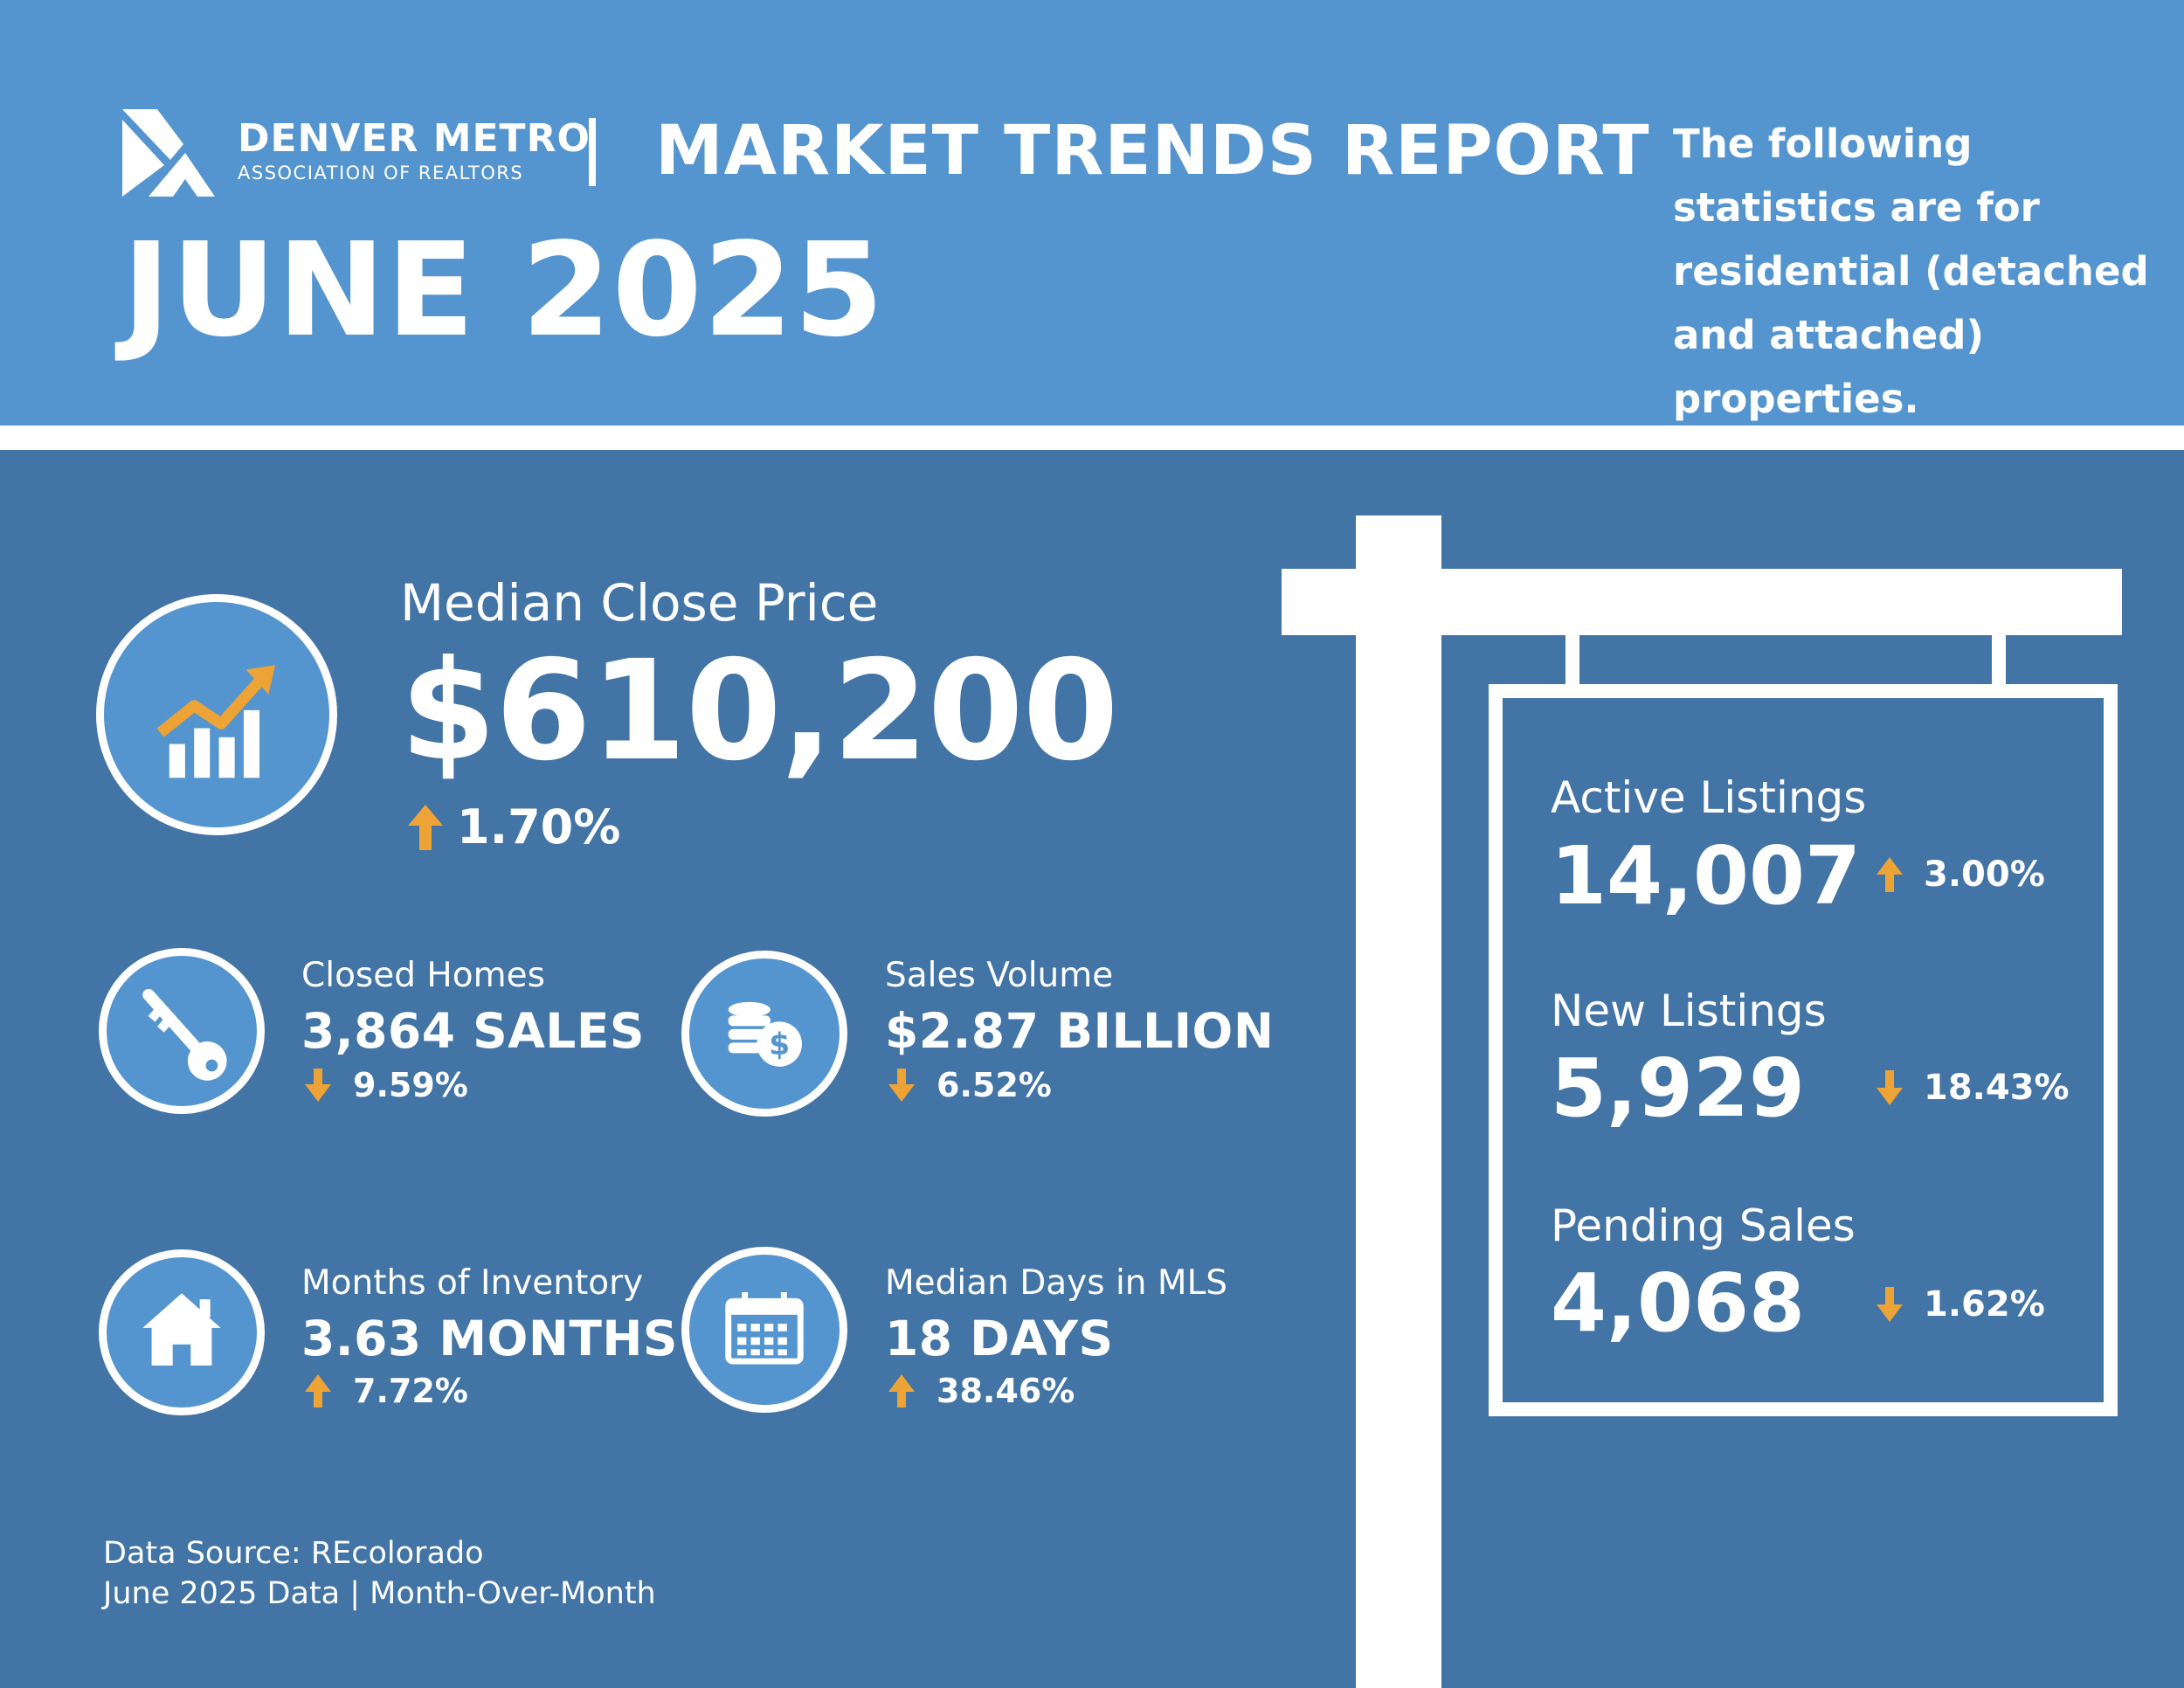  I want to click on active-listings-change: 3.00%, so click(1960, 874).